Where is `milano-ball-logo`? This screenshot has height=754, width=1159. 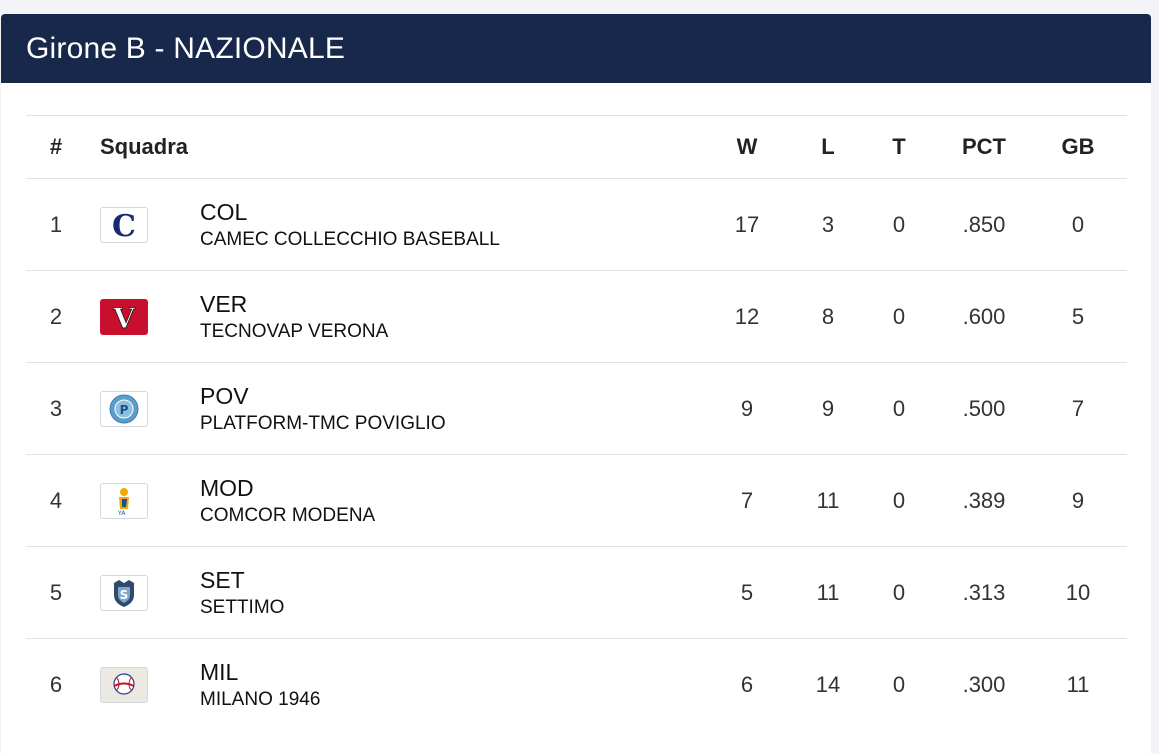
milano-ball-logo is located at coordinates (124, 684).